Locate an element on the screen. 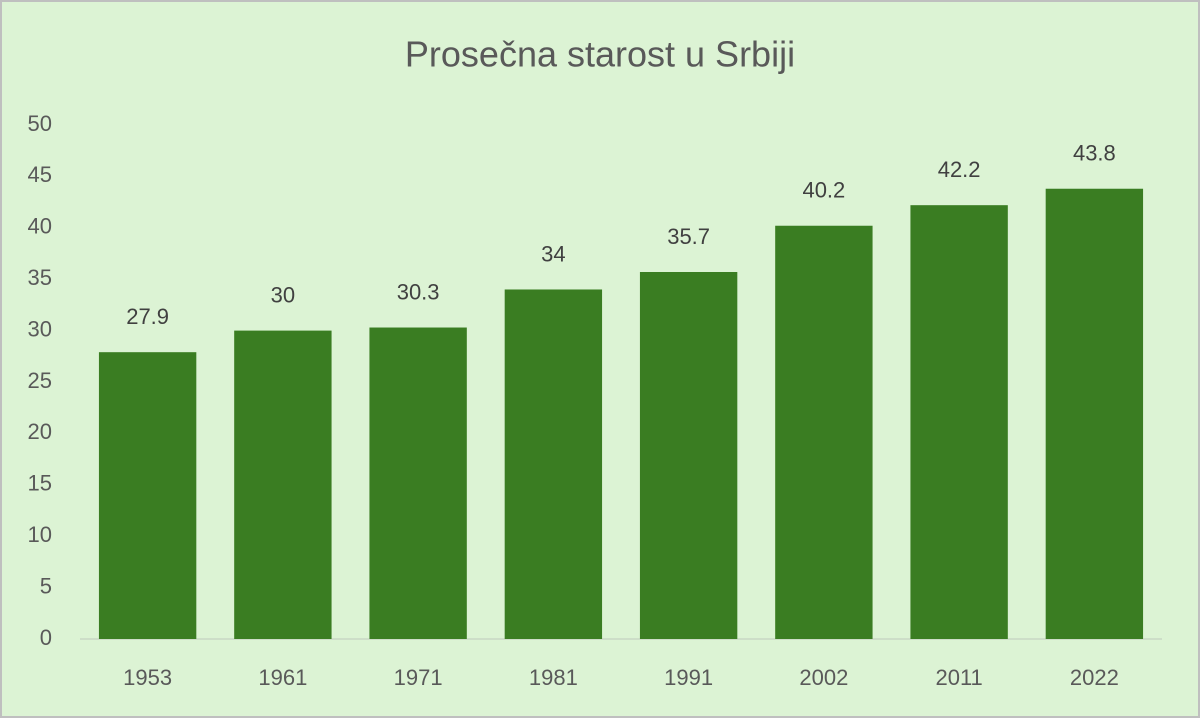 The image size is (1200, 718). data-label: 30 is located at coordinates (283, 294).